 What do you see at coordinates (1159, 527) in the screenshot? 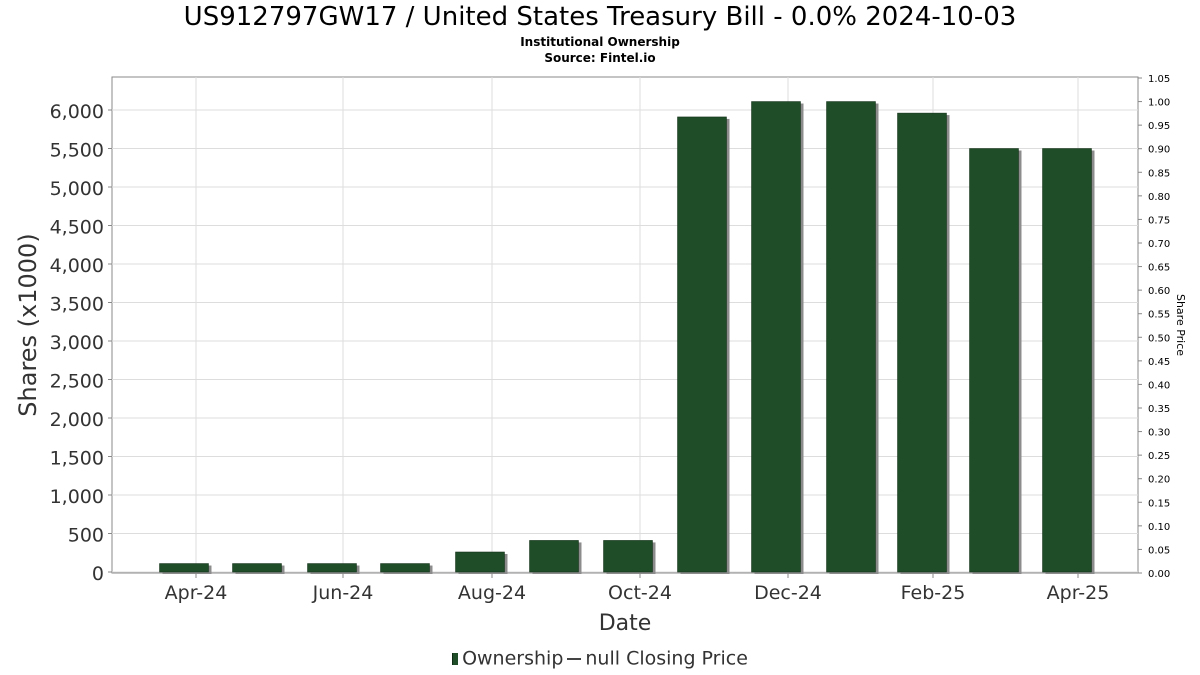
I see `y2-tick-label: 0.10` at bounding box center [1159, 527].